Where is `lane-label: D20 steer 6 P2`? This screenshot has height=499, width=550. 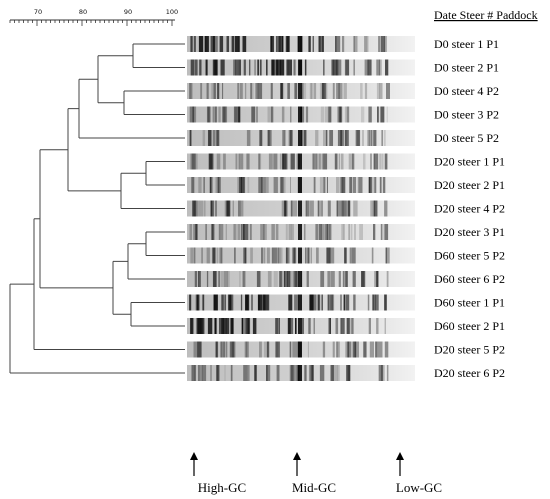
lane-label: D20 steer 6 P2 is located at coordinates (469, 373).